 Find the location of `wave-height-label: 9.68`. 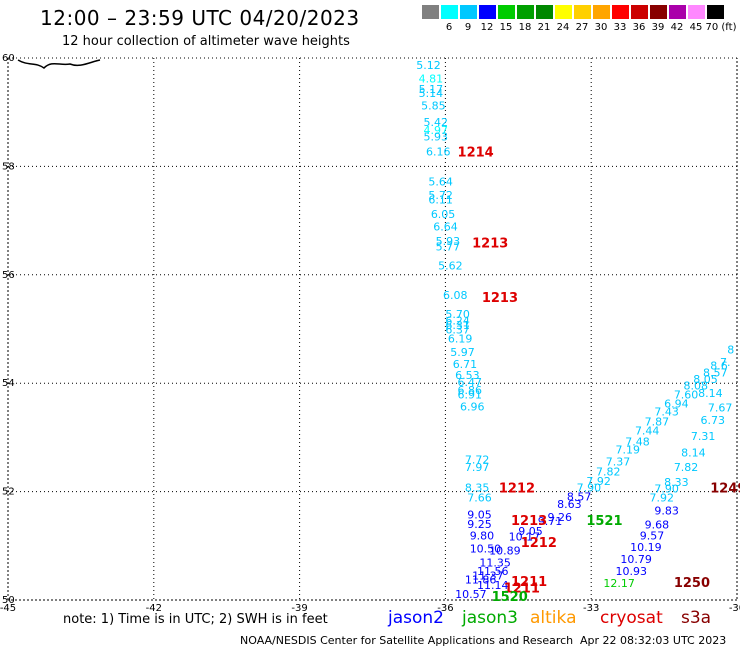

wave-height-label: 9.68 is located at coordinates (657, 524).